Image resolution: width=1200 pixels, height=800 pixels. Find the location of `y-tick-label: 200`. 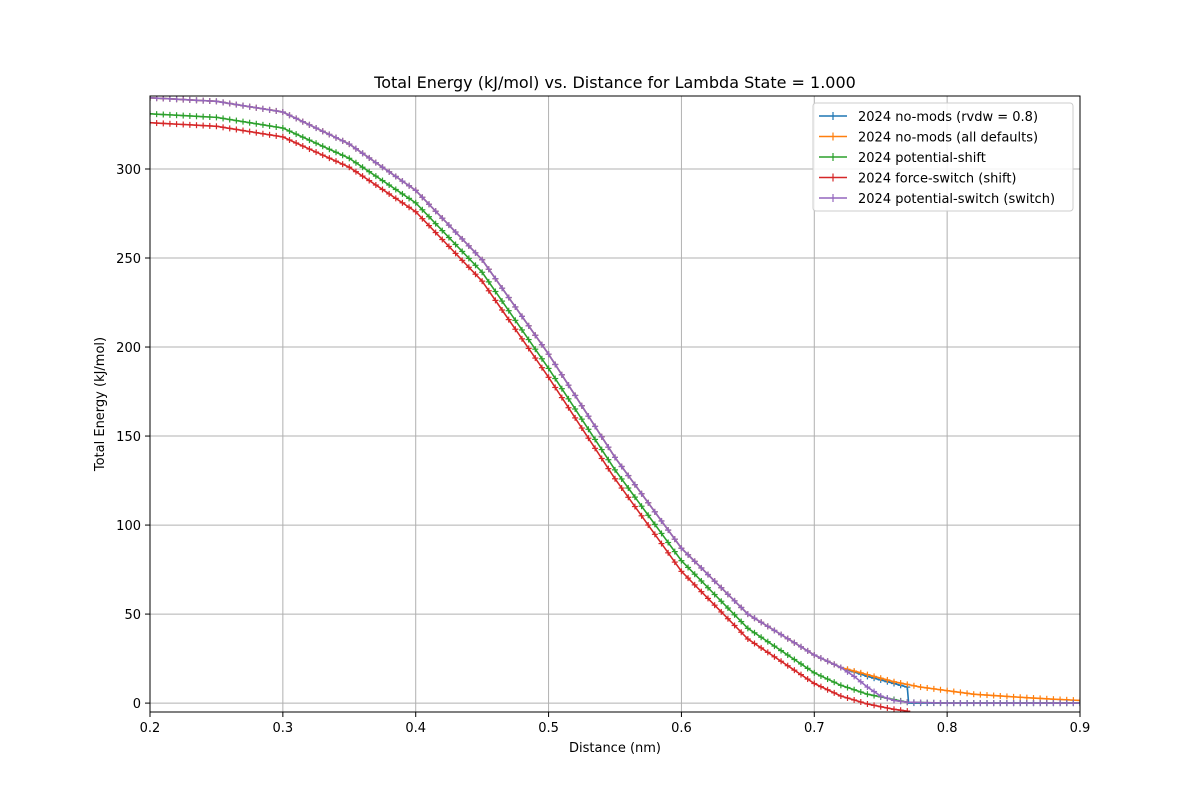

y-tick-label: 200 is located at coordinates (128, 348).